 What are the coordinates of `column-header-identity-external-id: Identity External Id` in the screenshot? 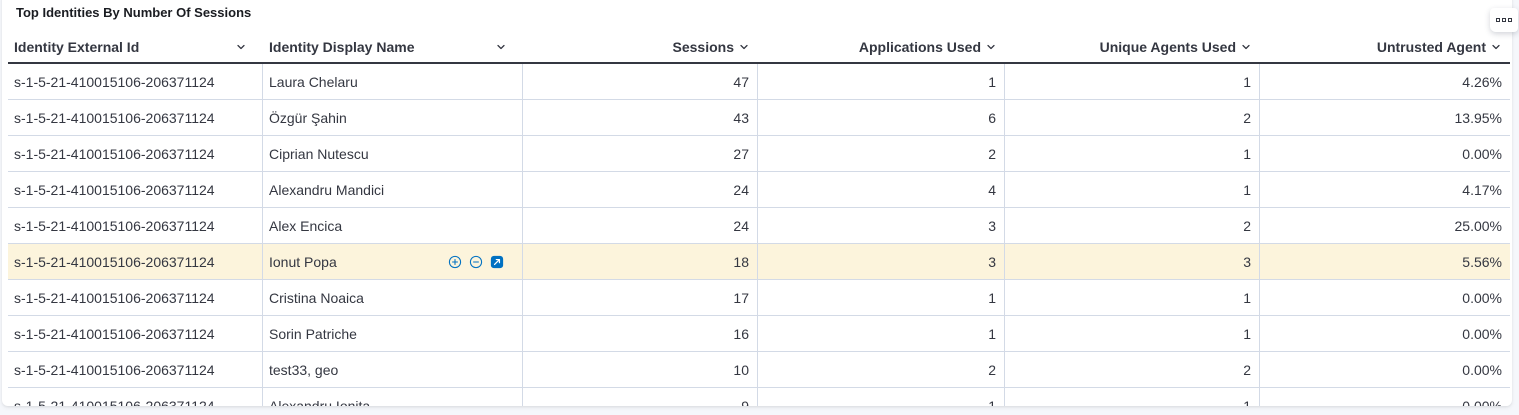 It's located at (135, 47).